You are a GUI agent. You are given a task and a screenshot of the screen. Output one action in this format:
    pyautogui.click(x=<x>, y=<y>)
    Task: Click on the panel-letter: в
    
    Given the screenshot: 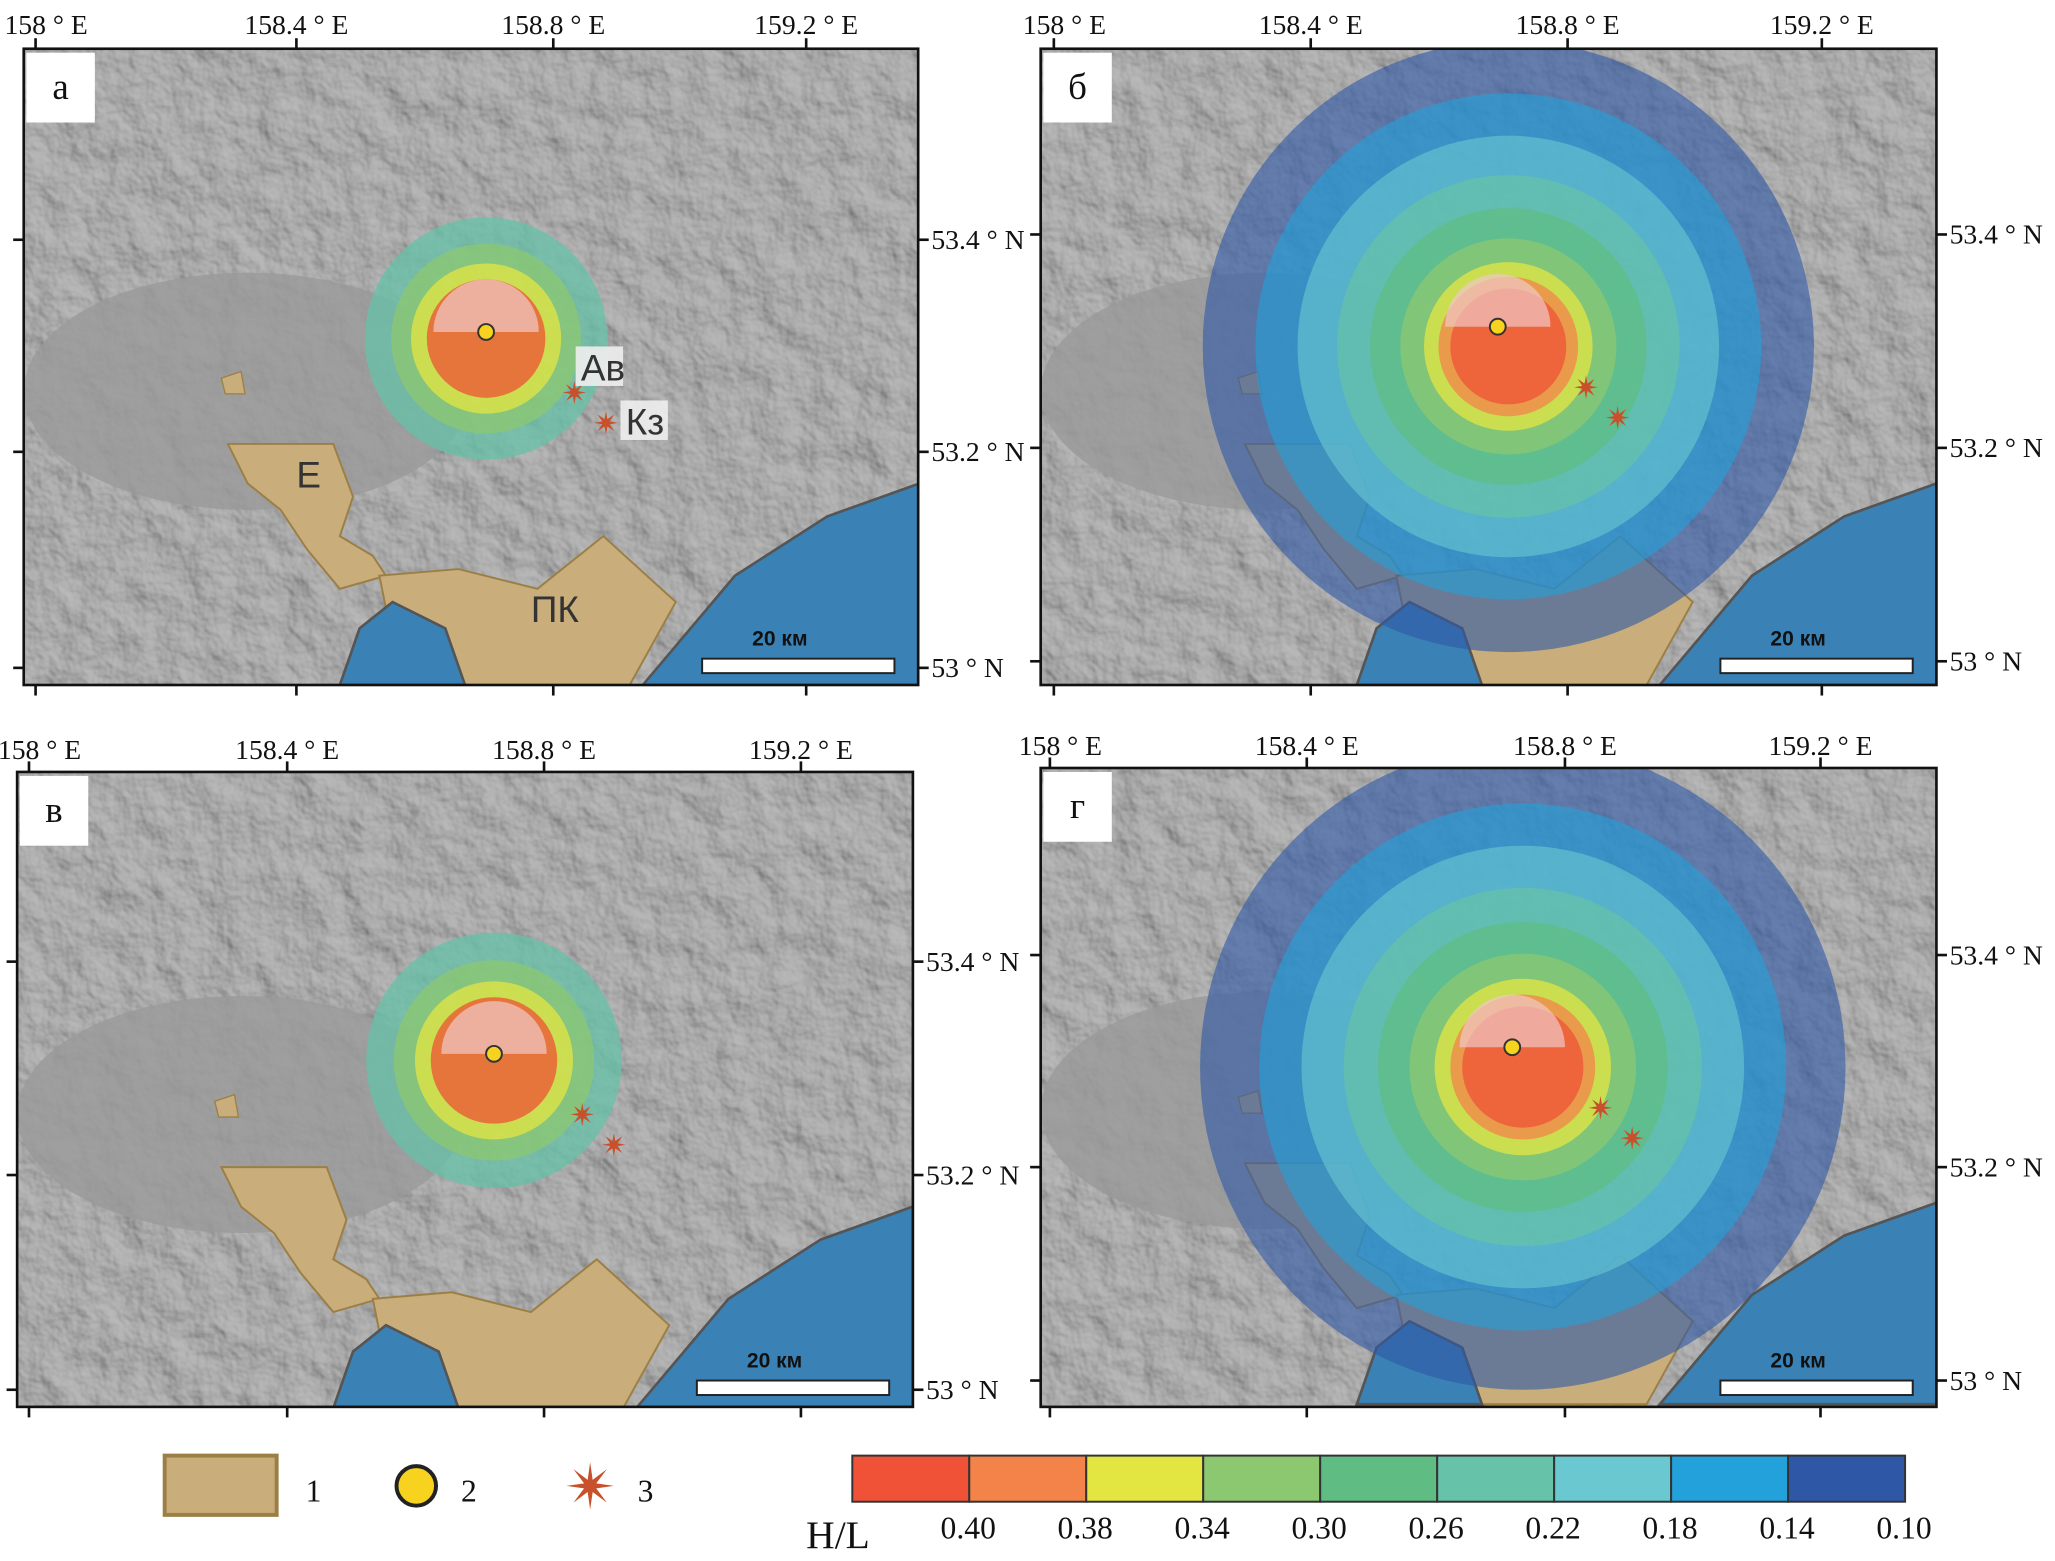 What is the action you would take?
    pyautogui.click(x=53, y=809)
    